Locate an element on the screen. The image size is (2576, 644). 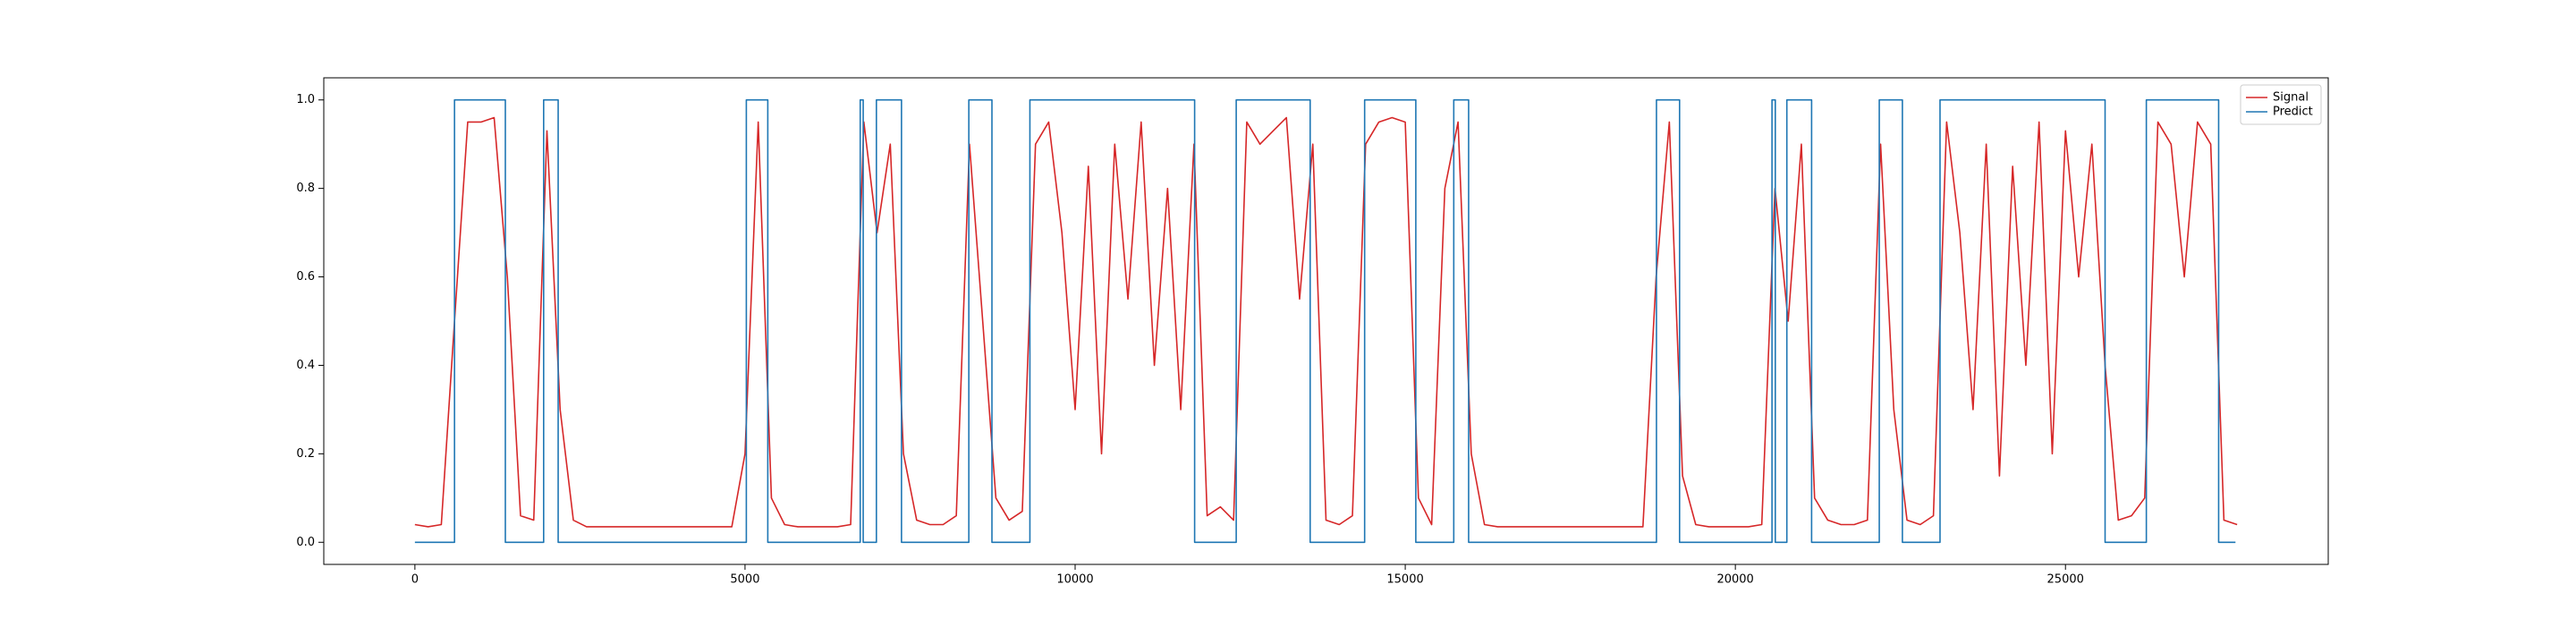
legend-label: Signal is located at coordinates (2291, 98).